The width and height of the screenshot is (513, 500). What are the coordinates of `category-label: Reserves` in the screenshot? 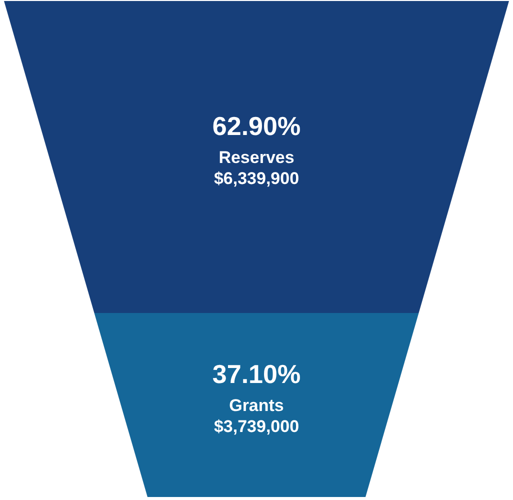 It's located at (256, 157).